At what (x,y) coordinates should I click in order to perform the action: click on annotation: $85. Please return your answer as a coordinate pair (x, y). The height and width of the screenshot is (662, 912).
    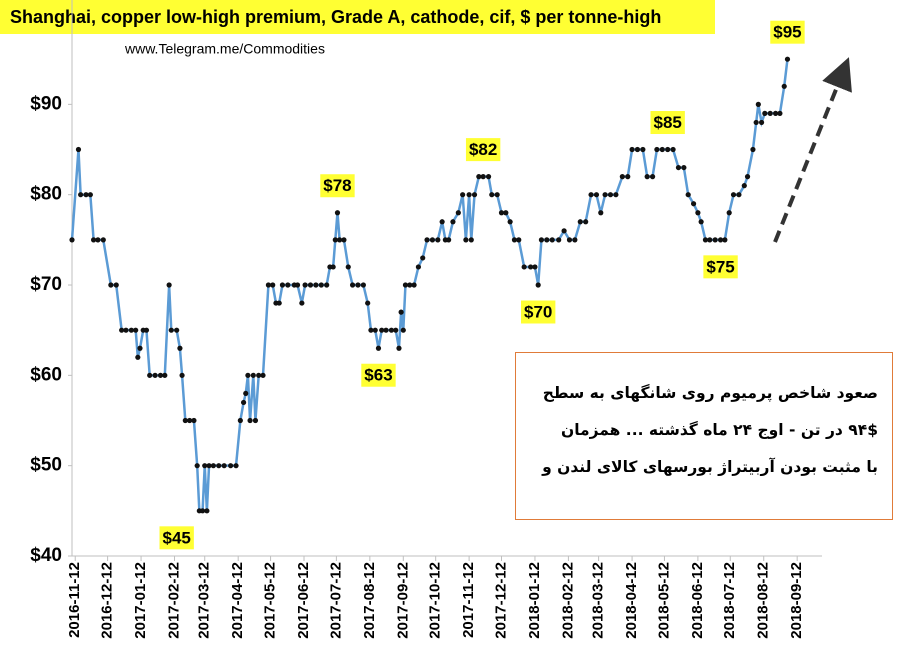
    Looking at the image, I should click on (667, 123).